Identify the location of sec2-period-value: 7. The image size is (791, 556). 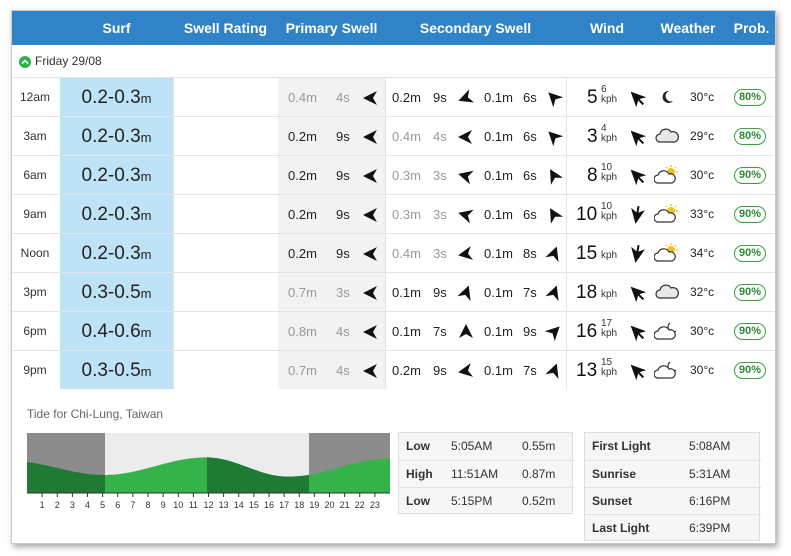
(527, 292).